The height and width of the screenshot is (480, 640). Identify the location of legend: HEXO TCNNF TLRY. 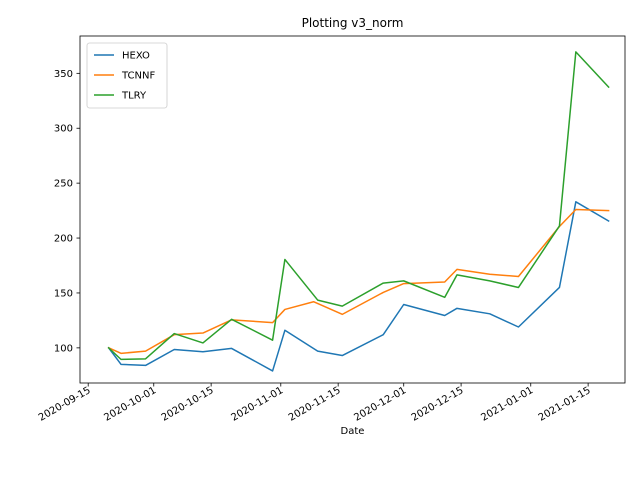
(127, 75).